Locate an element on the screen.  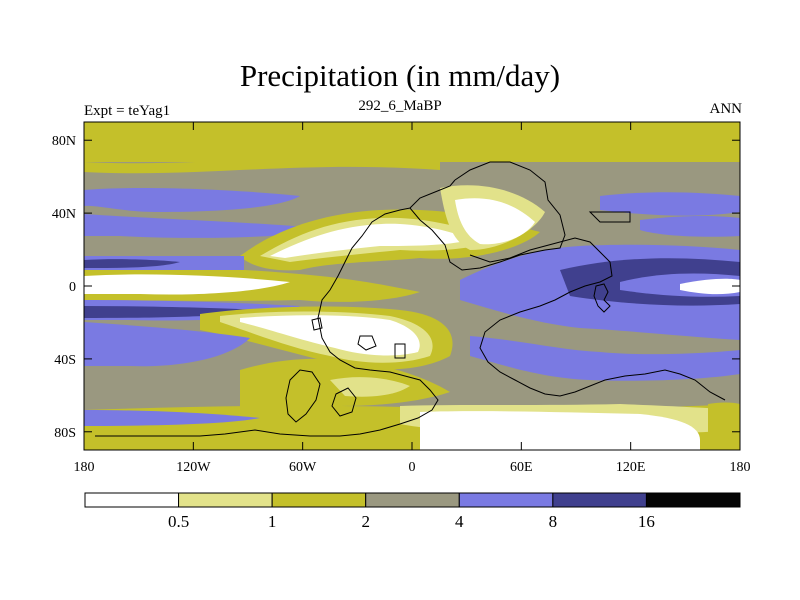
lat-tick-label: 40N is located at coordinates (64, 214).